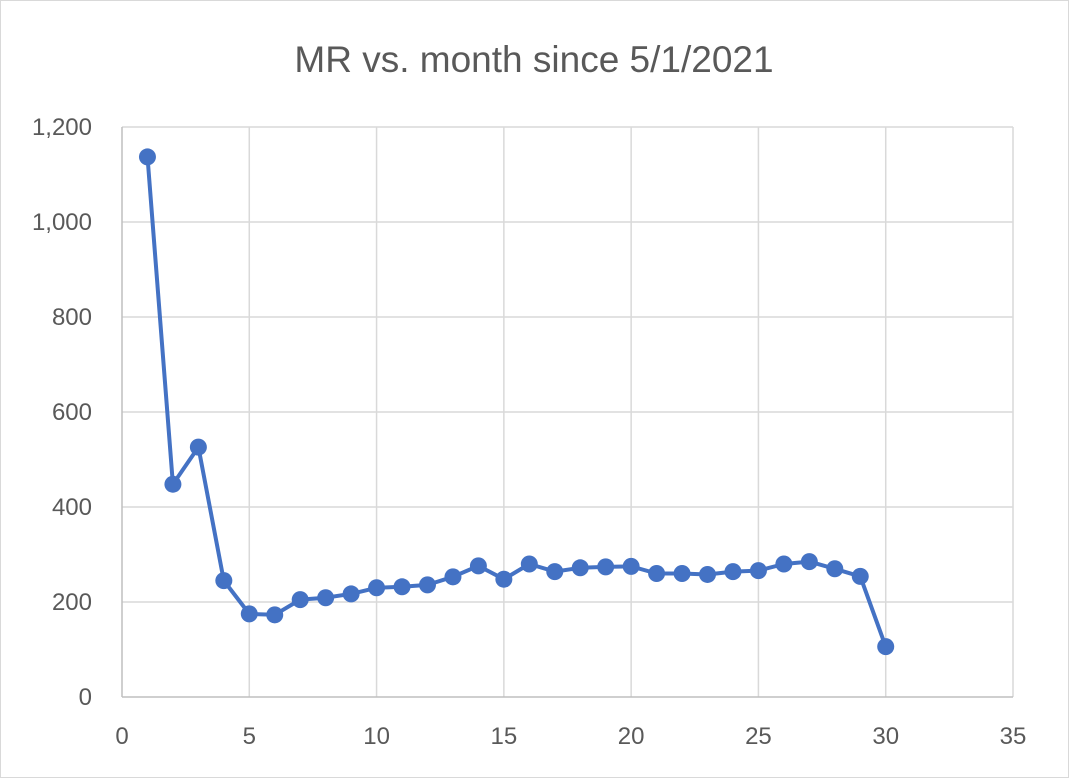 This screenshot has height=778, width=1069. What do you see at coordinates (758, 736) in the screenshot?
I see `x-tick-label: 25` at bounding box center [758, 736].